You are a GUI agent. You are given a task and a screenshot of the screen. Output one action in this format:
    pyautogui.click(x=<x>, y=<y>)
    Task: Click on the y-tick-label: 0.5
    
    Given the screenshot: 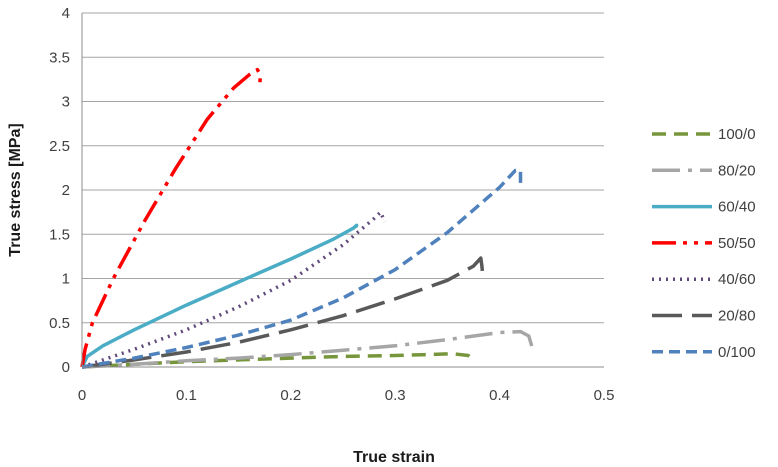 What is the action you would take?
    pyautogui.click(x=59, y=323)
    